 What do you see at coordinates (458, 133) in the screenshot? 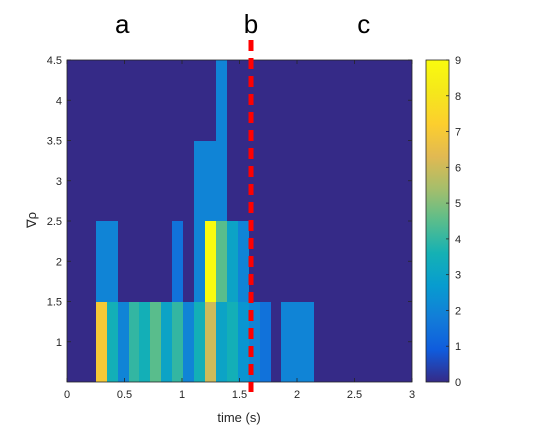
I see `colorbar-tick-label: 7` at bounding box center [458, 133].